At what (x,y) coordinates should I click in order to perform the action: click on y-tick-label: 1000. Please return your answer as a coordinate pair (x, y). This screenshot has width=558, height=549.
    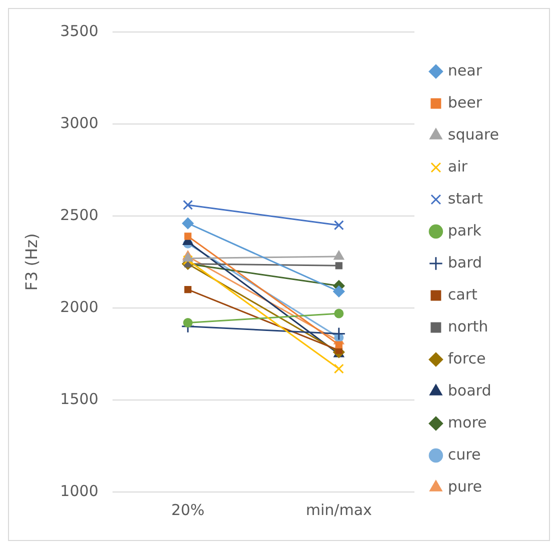
    Looking at the image, I should click on (79, 491).